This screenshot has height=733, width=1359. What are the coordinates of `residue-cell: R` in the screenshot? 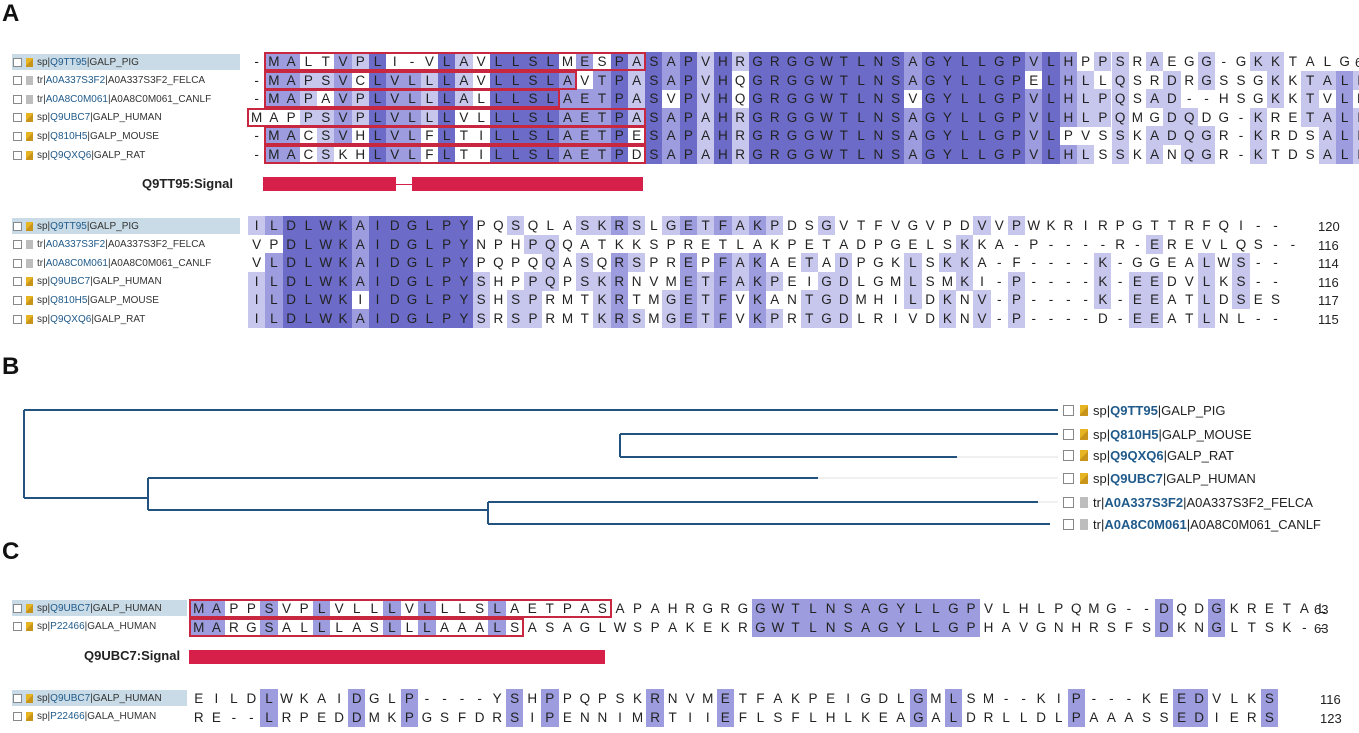 It's located at (655, 717).